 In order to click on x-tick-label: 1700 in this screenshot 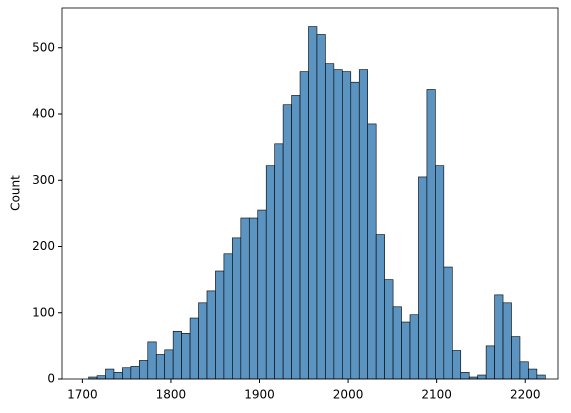, I will do `click(82, 395)`.